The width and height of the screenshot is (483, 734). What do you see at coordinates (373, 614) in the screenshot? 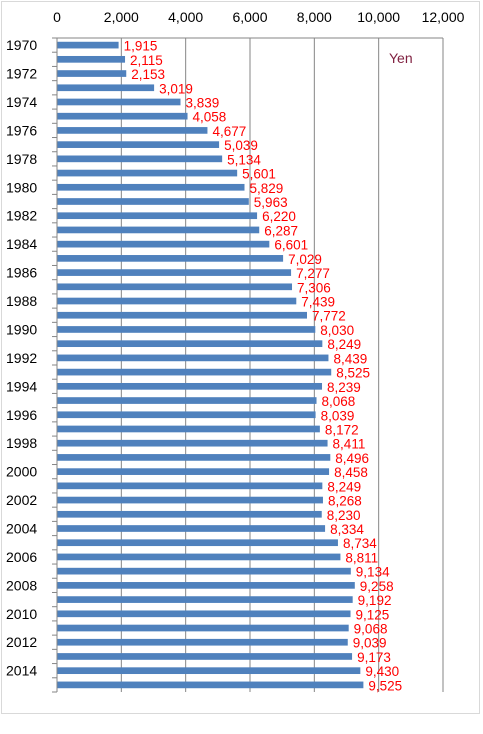
I see `data-label: 9,125` at bounding box center [373, 614].